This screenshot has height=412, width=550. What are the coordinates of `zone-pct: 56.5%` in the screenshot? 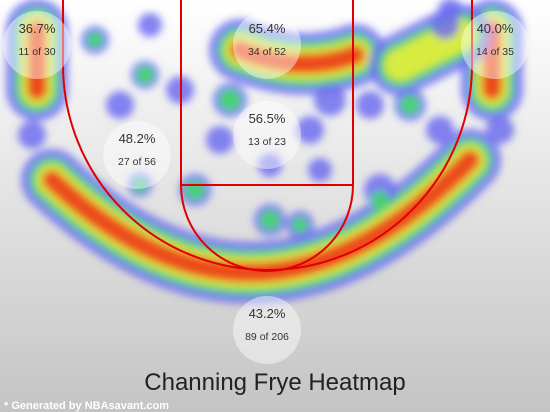 It's located at (267, 118).